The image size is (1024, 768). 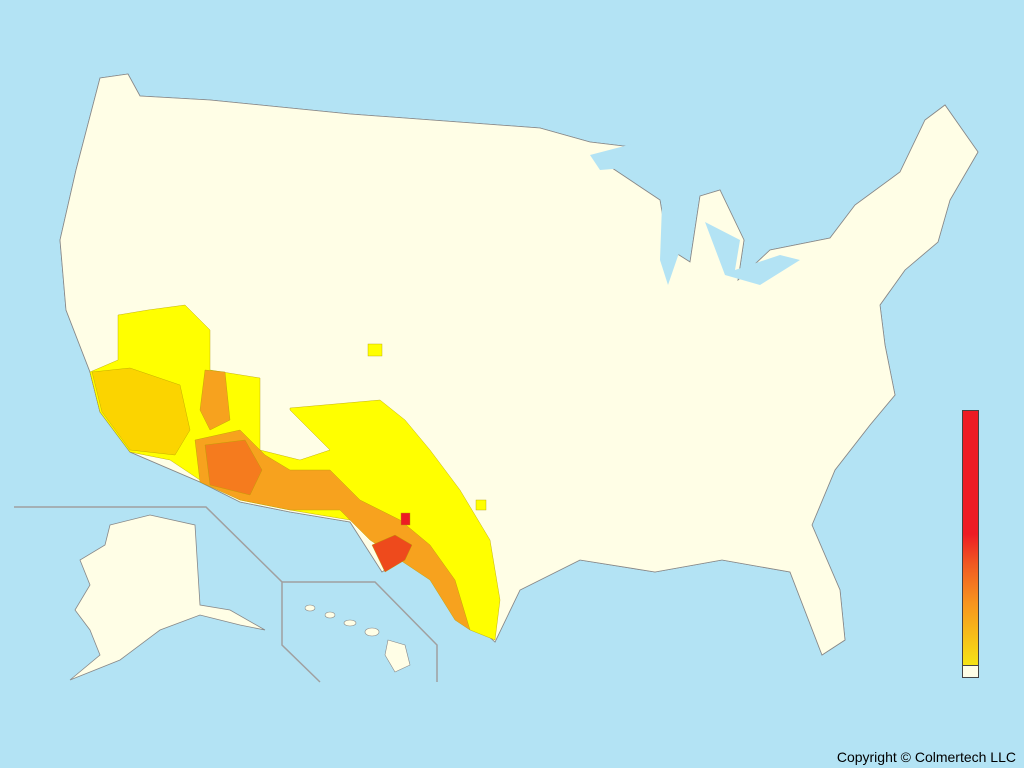 What do you see at coordinates (625, 156) in the screenshot?
I see `great-lake-superior` at bounding box center [625, 156].